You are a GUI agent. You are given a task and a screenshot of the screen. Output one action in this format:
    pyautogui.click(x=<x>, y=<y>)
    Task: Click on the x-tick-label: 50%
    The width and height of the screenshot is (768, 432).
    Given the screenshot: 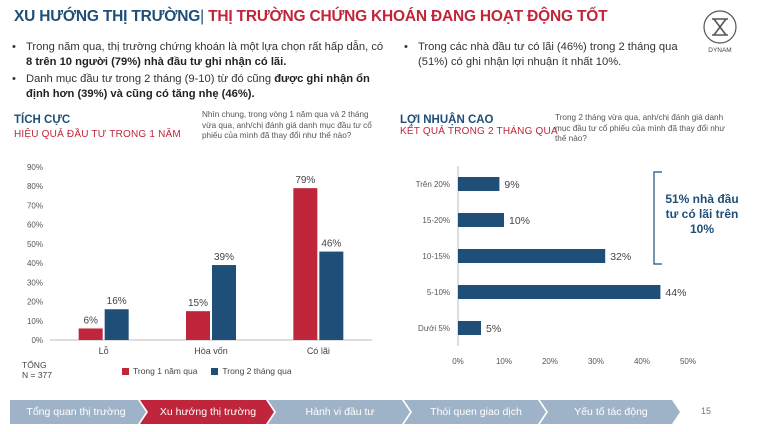 What is the action you would take?
    pyautogui.click(x=688, y=361)
    